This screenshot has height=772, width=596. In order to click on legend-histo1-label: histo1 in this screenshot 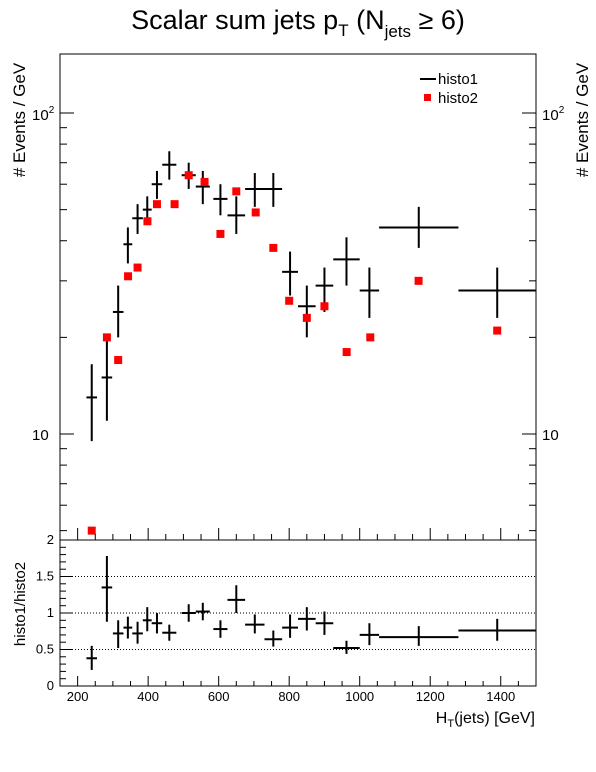, I will do `click(458, 79)`.